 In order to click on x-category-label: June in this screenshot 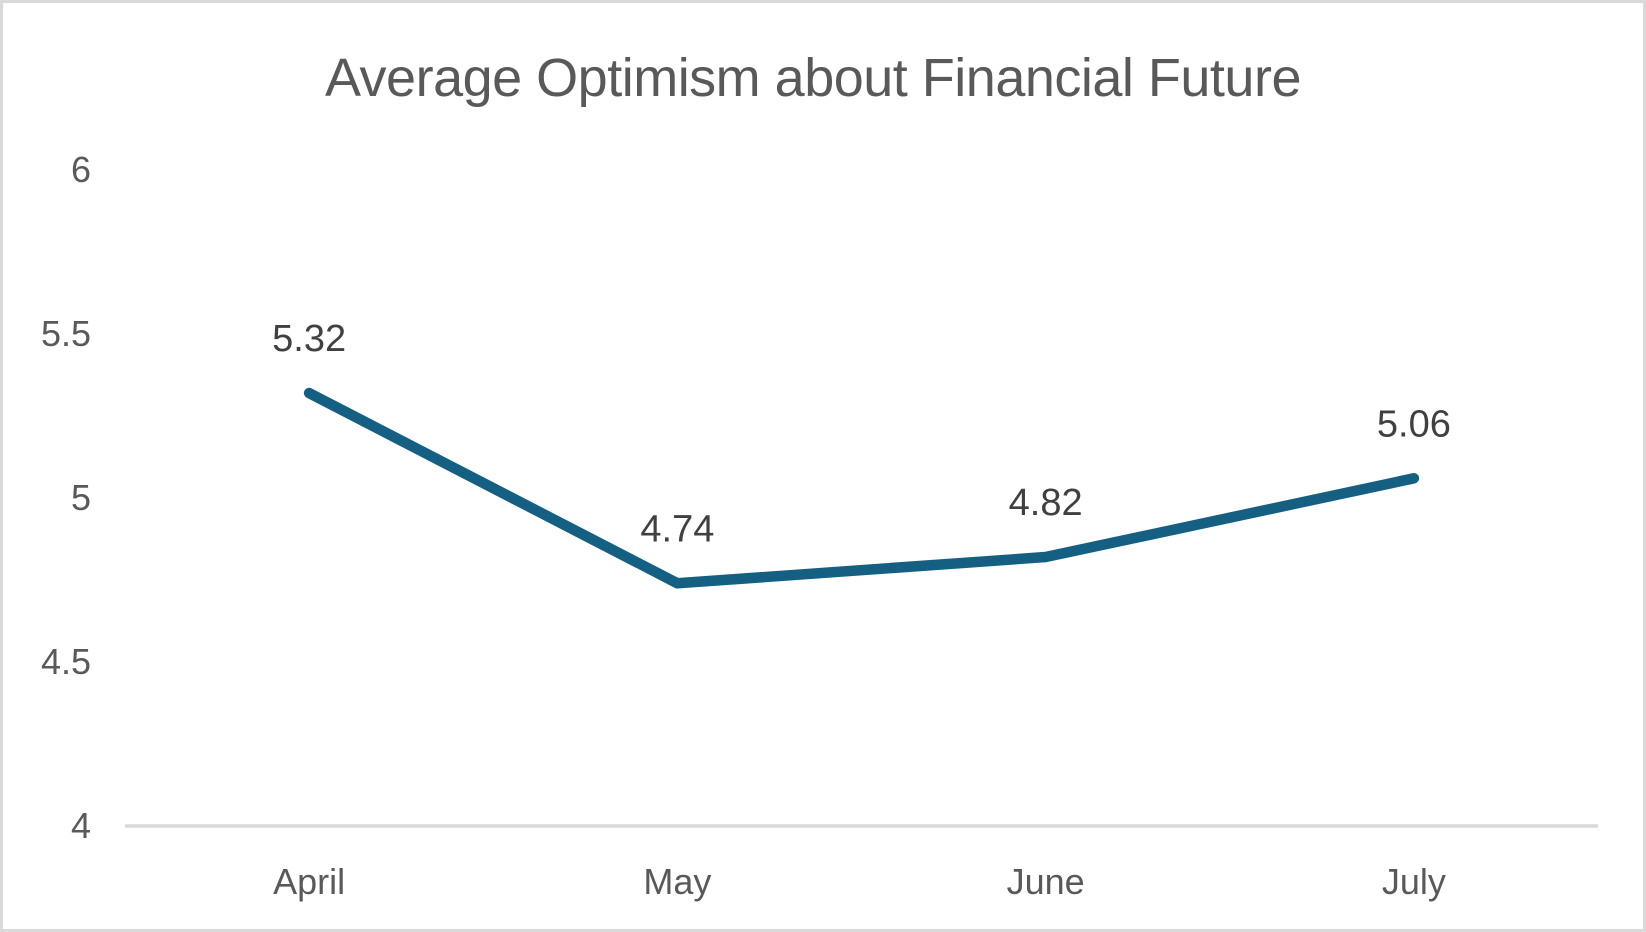, I will do `click(1046, 881)`.